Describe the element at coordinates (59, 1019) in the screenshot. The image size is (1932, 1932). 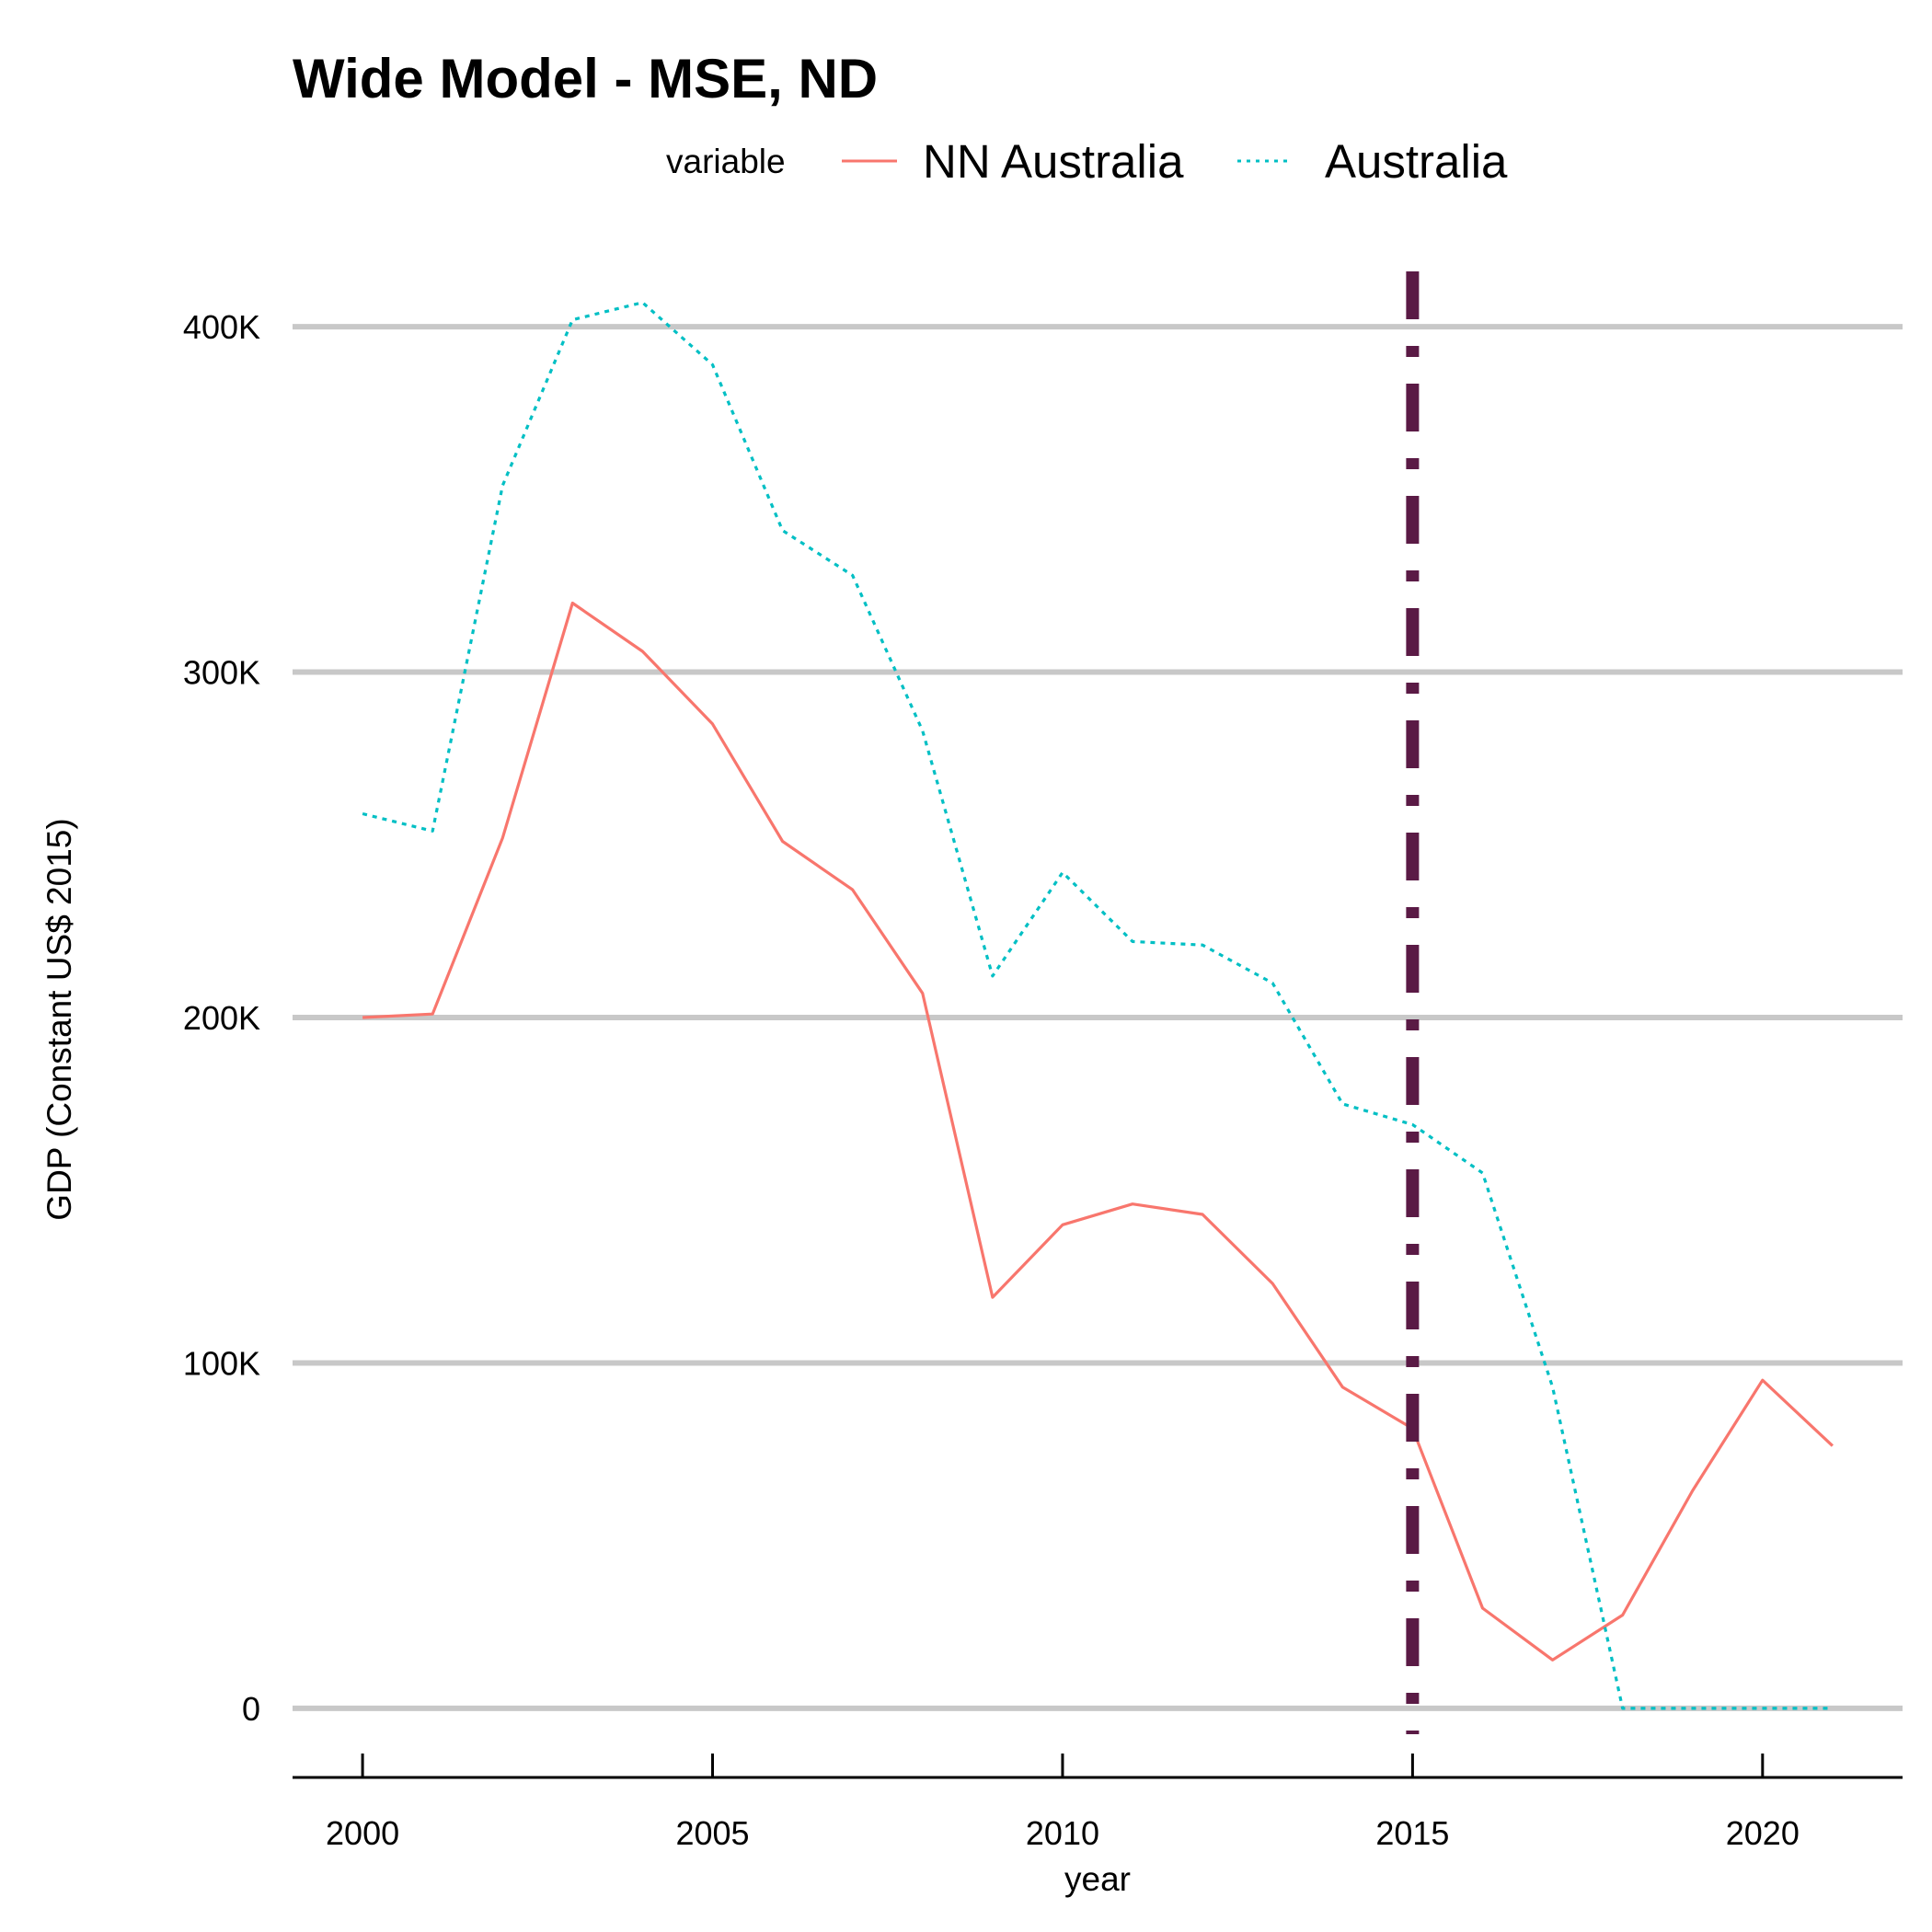
I see `y-axis-title: GDP (Constant US$ 2015)` at that location.